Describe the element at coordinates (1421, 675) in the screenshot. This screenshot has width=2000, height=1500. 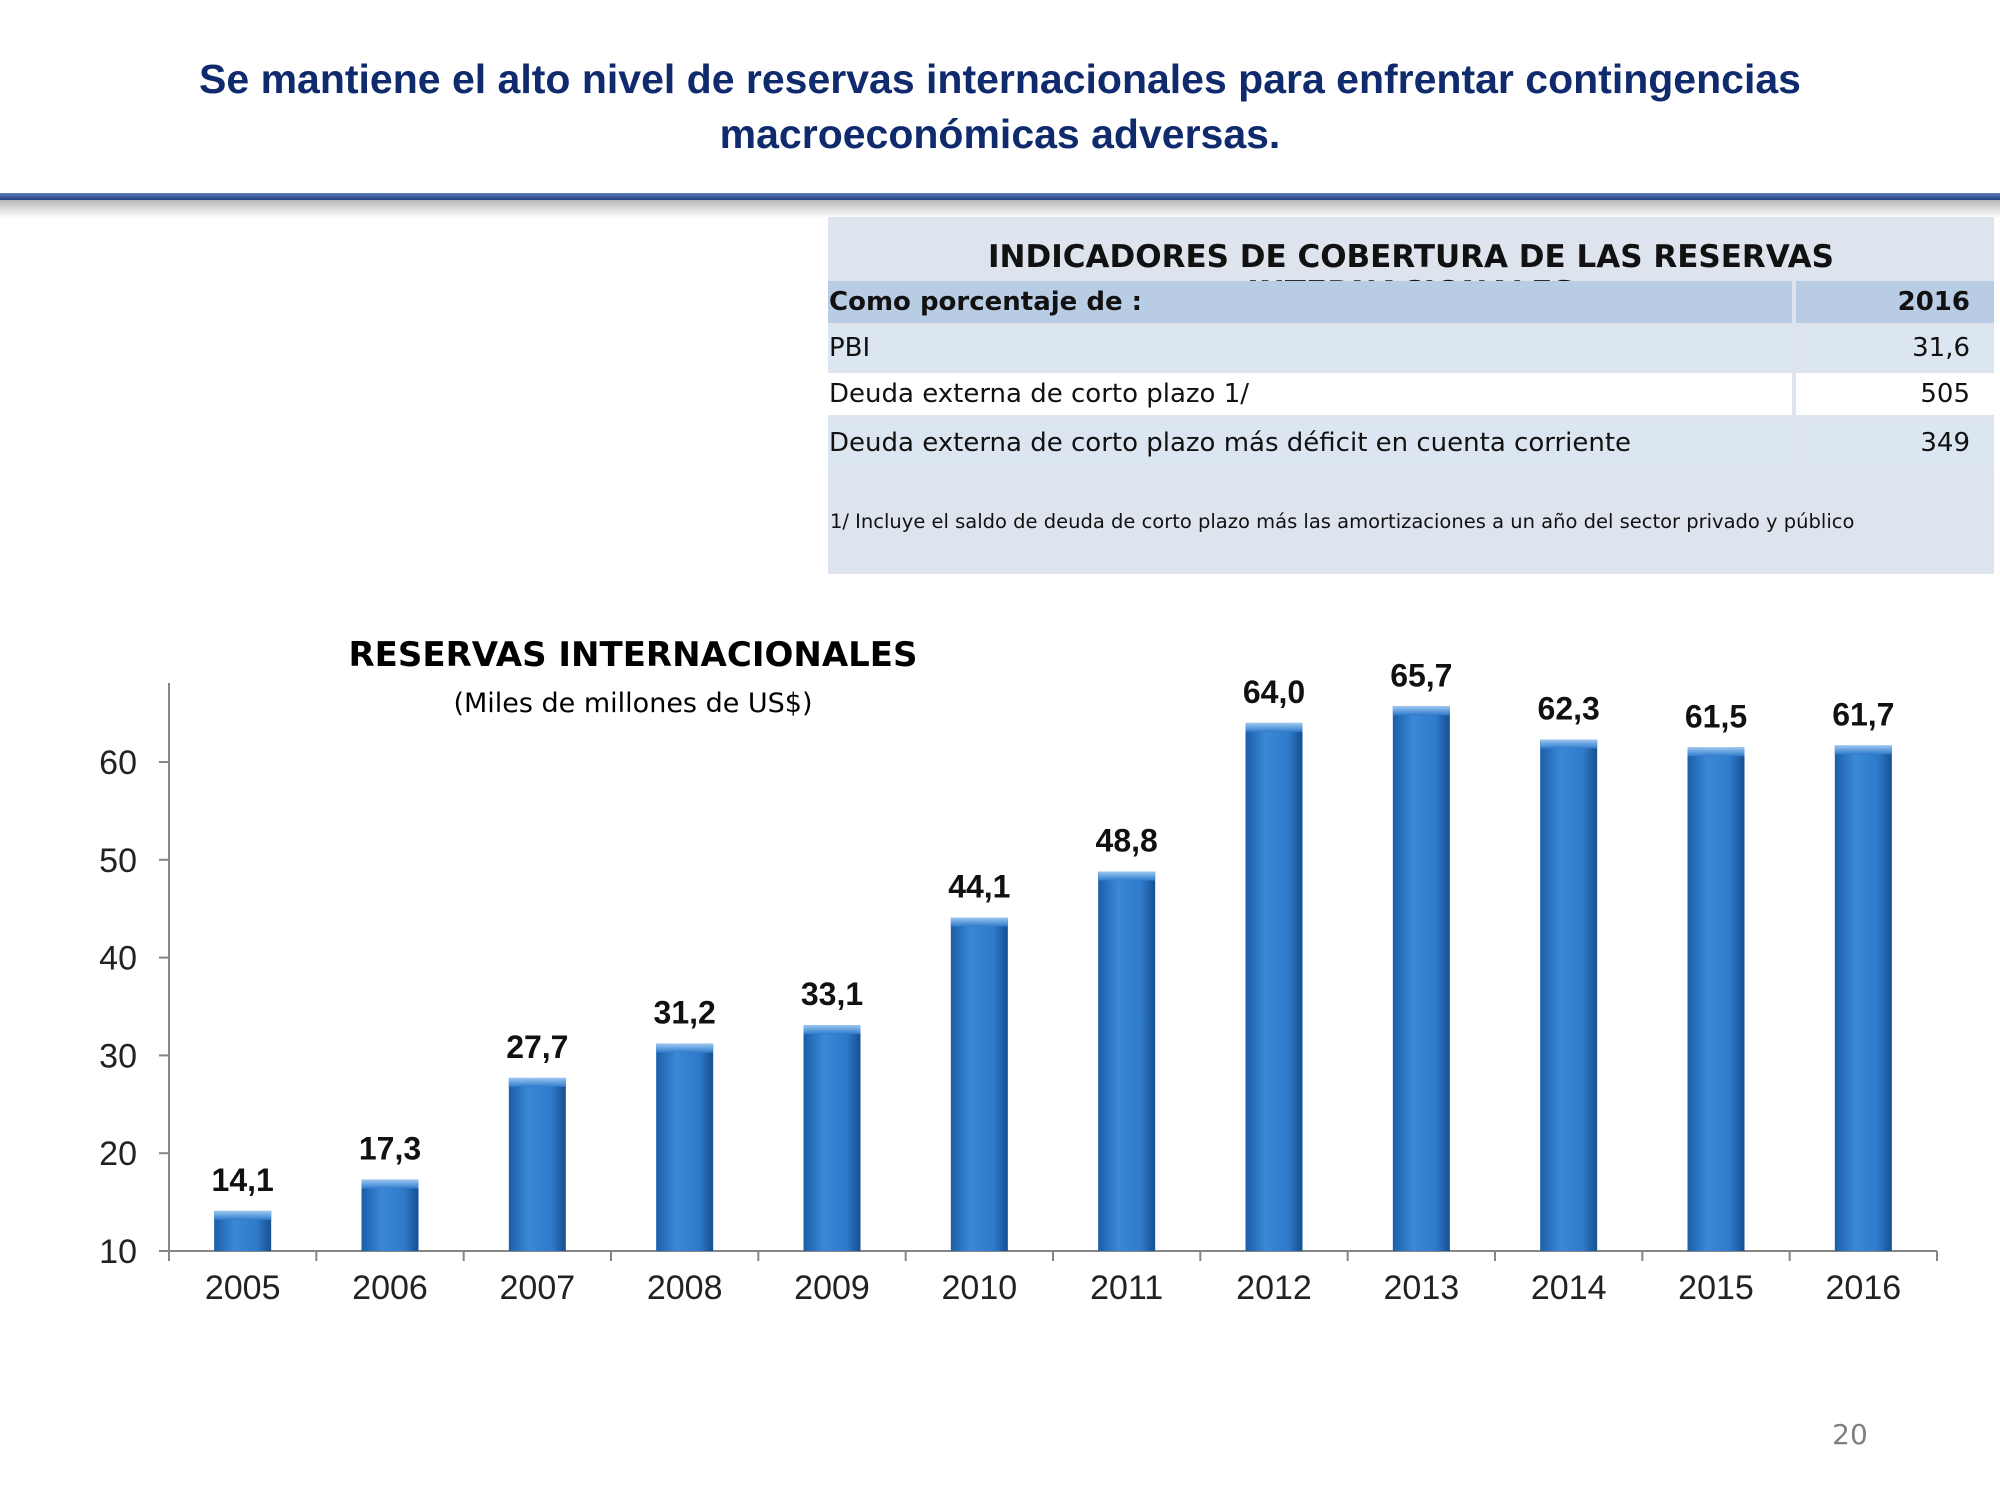
I see `data-label: 65,7` at that location.